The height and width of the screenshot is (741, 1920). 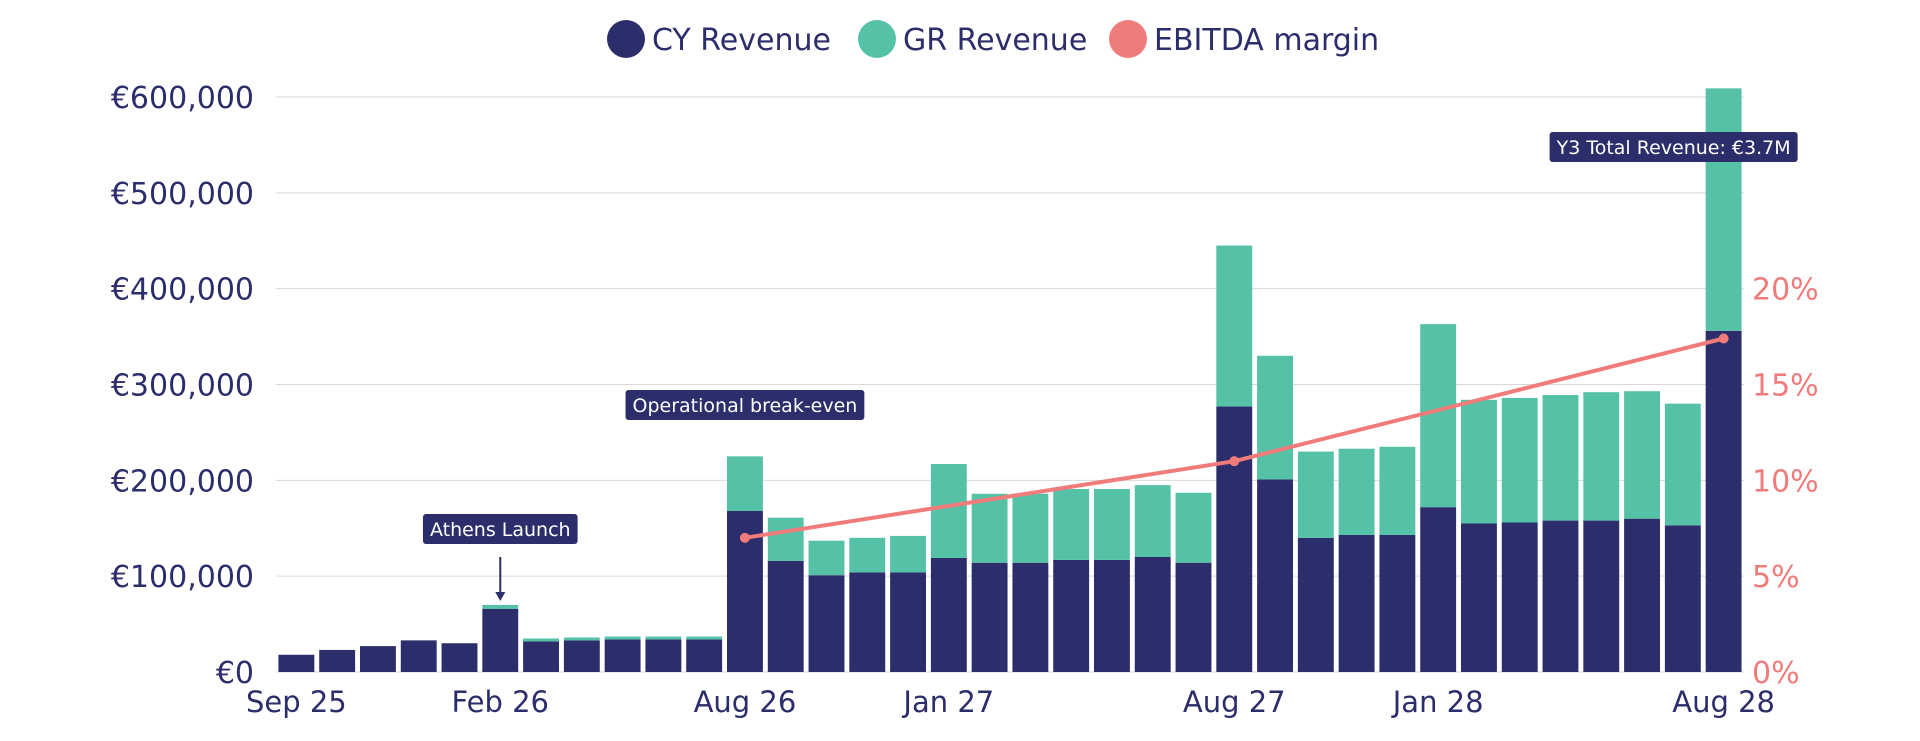 I want to click on legend-swatch-gr-revenue, so click(x=877, y=39).